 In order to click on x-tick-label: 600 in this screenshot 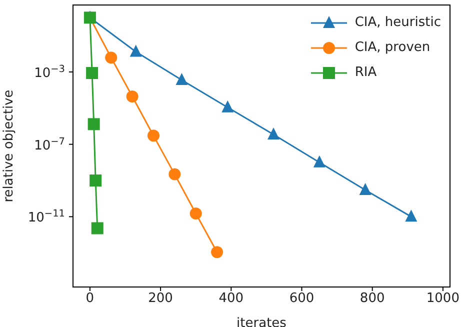, I will do `click(301, 298)`.